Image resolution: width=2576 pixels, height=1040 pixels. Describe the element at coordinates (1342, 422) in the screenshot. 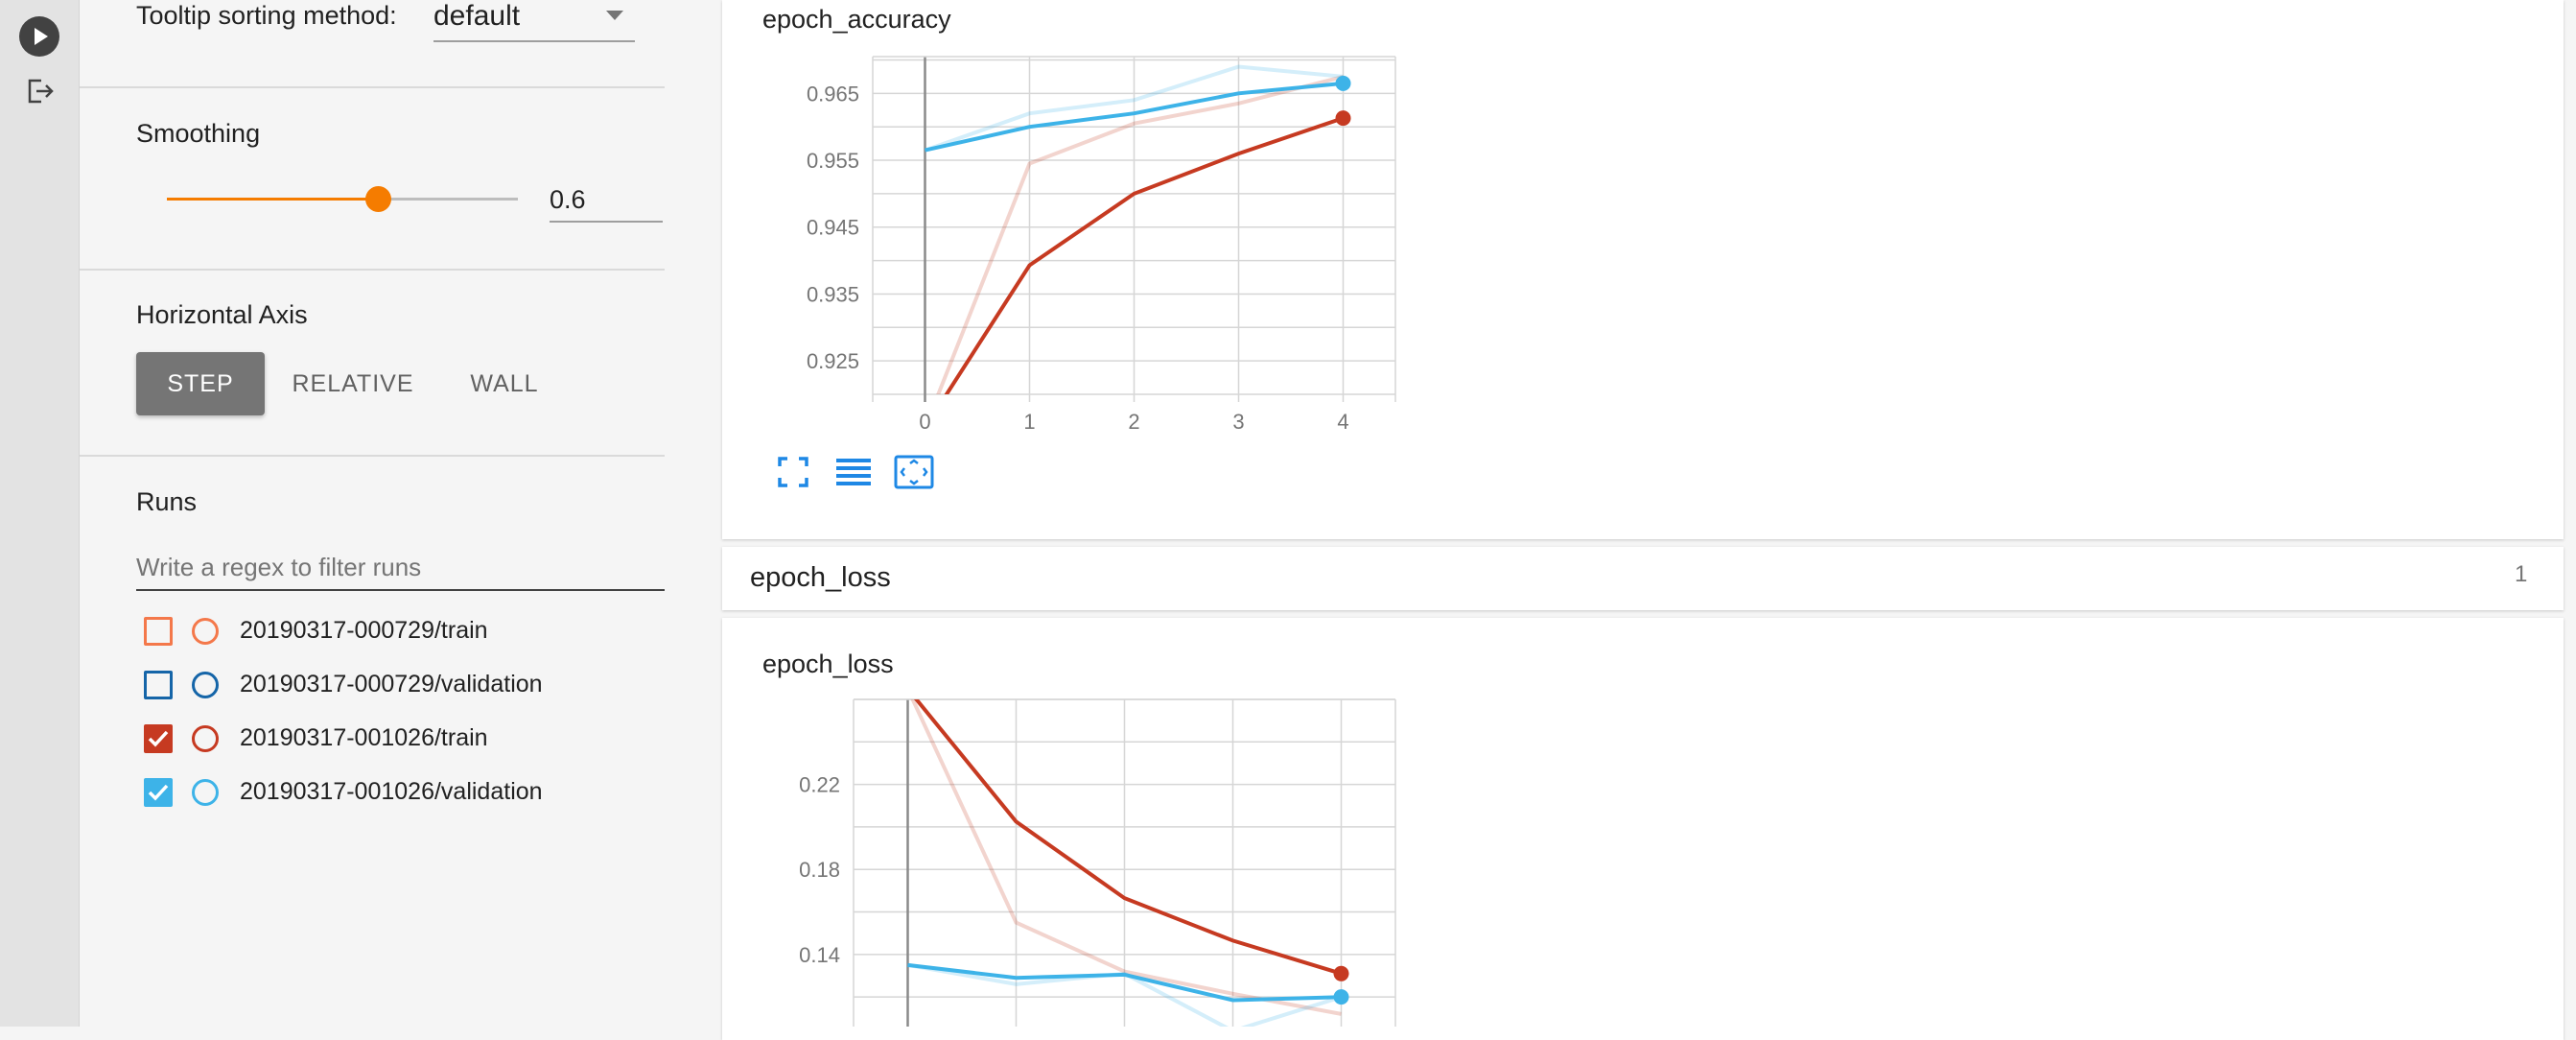

I see `x-tick-label: 4` at that location.